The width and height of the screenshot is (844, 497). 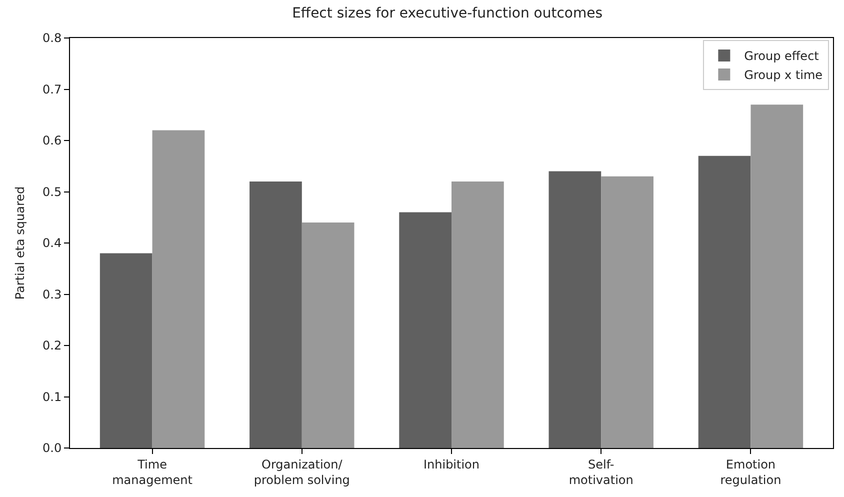 I want to click on legend-label: Group effect, so click(x=782, y=56).